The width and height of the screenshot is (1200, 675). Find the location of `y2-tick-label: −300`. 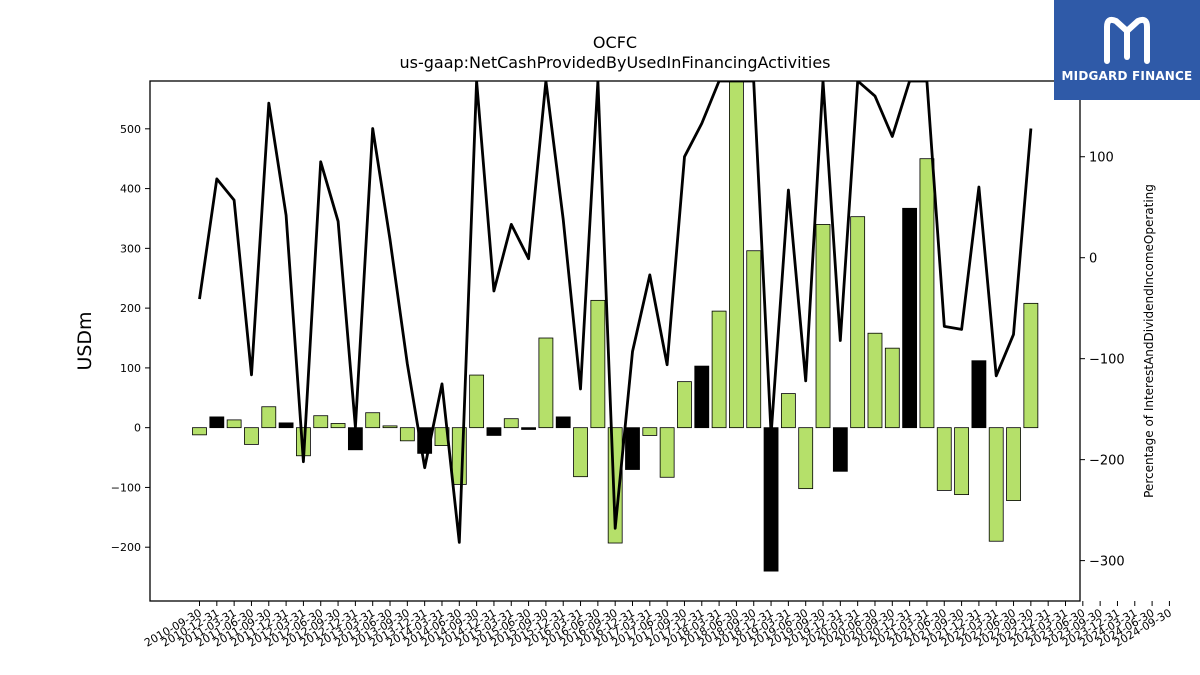

y2-tick-label: −300 is located at coordinates (1107, 562).